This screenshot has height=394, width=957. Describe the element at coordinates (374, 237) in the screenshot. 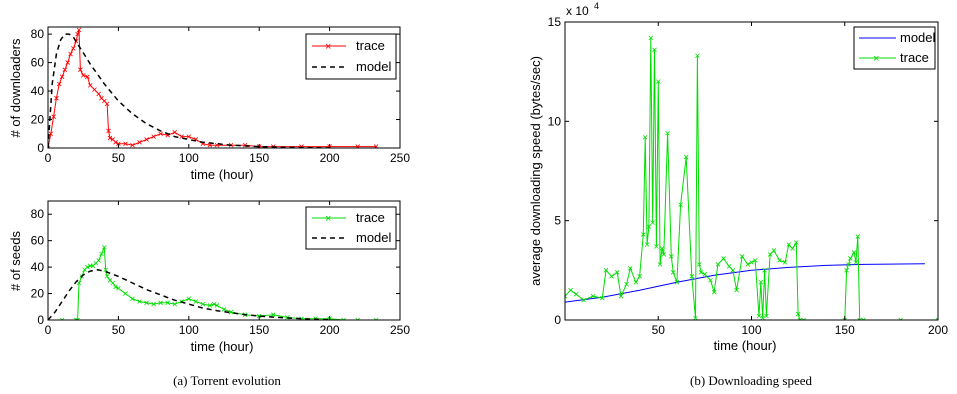

I see `seeds-legend-model: model` at that location.